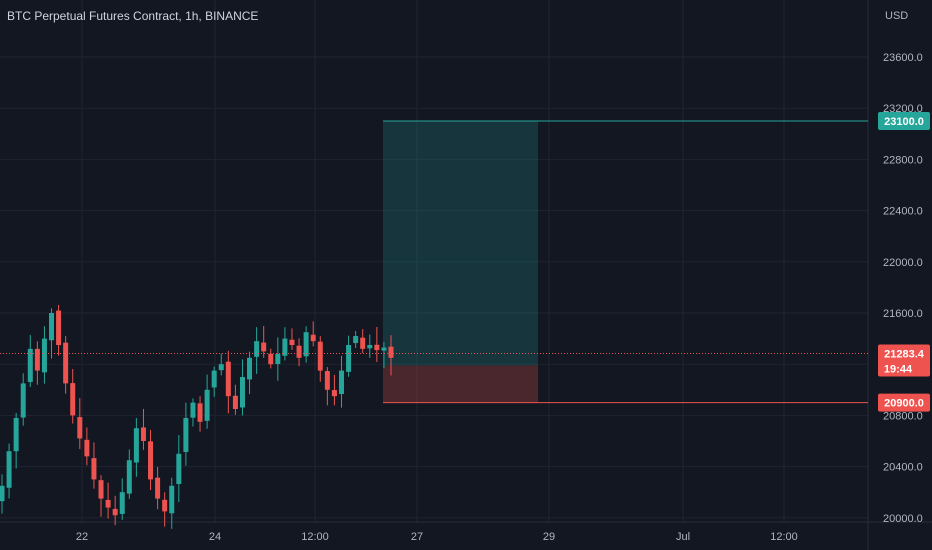 This screenshot has width=932, height=550. Describe the element at coordinates (903, 212) in the screenshot. I see `y-tick-label: 22400.0` at that location.